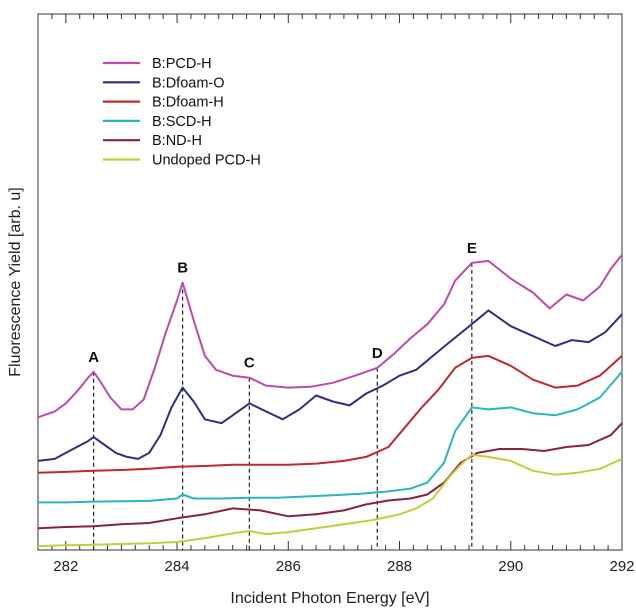  Describe the element at coordinates (249, 363) in the screenshot. I see `marker-label-c: C` at that location.